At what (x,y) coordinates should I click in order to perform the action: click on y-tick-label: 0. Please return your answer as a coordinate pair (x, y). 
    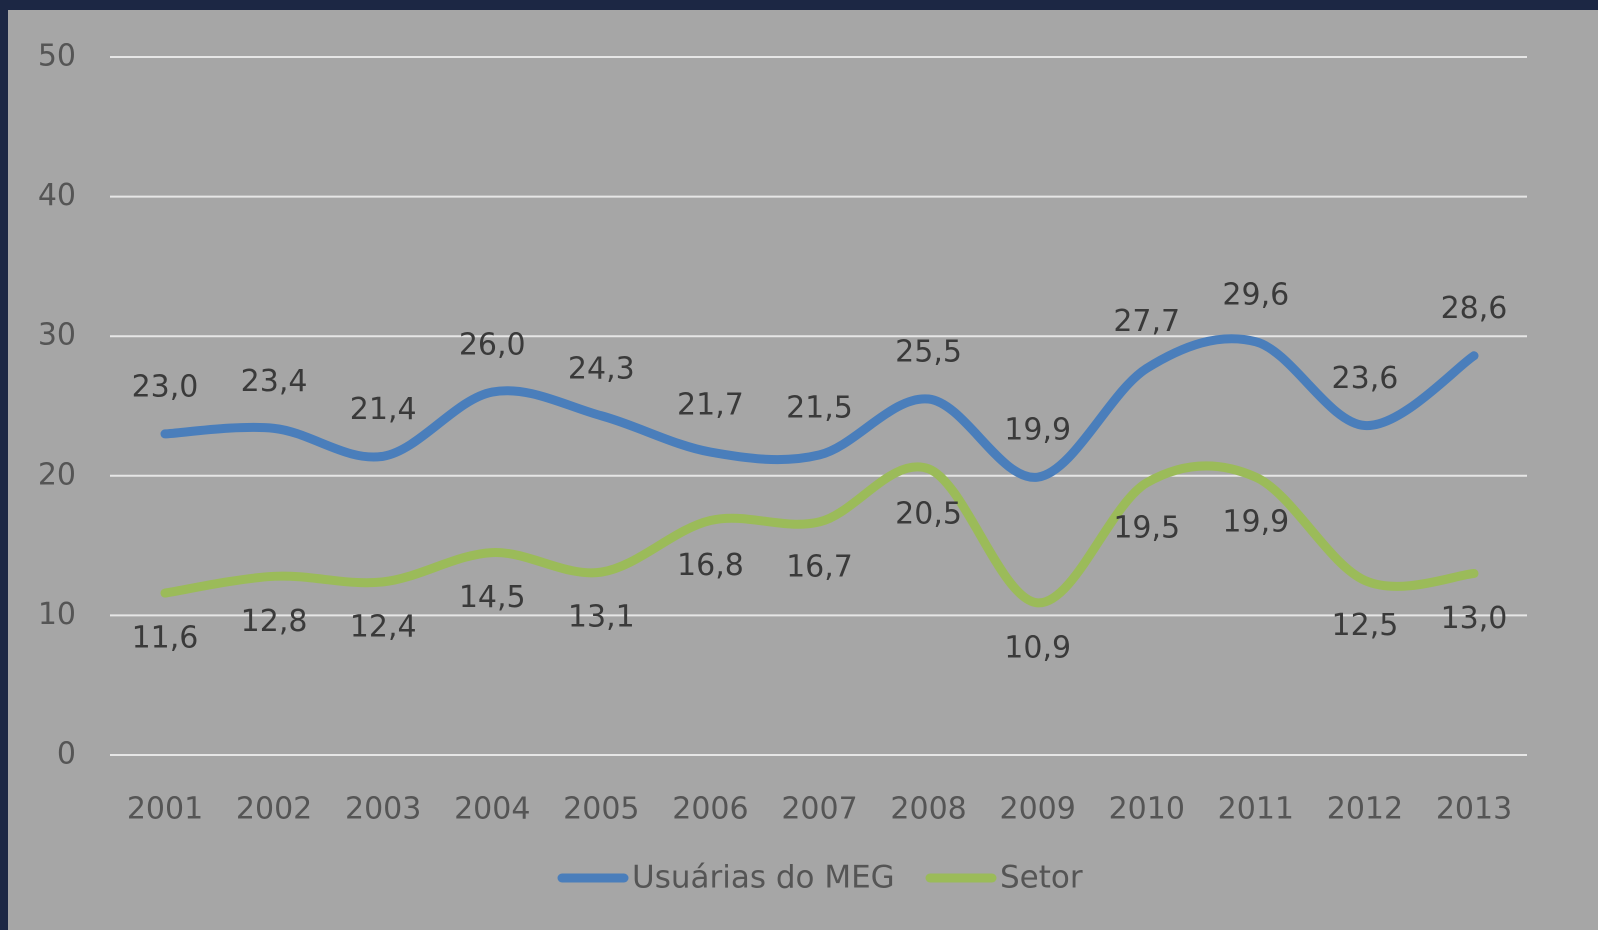
    Looking at the image, I should click on (66, 754).